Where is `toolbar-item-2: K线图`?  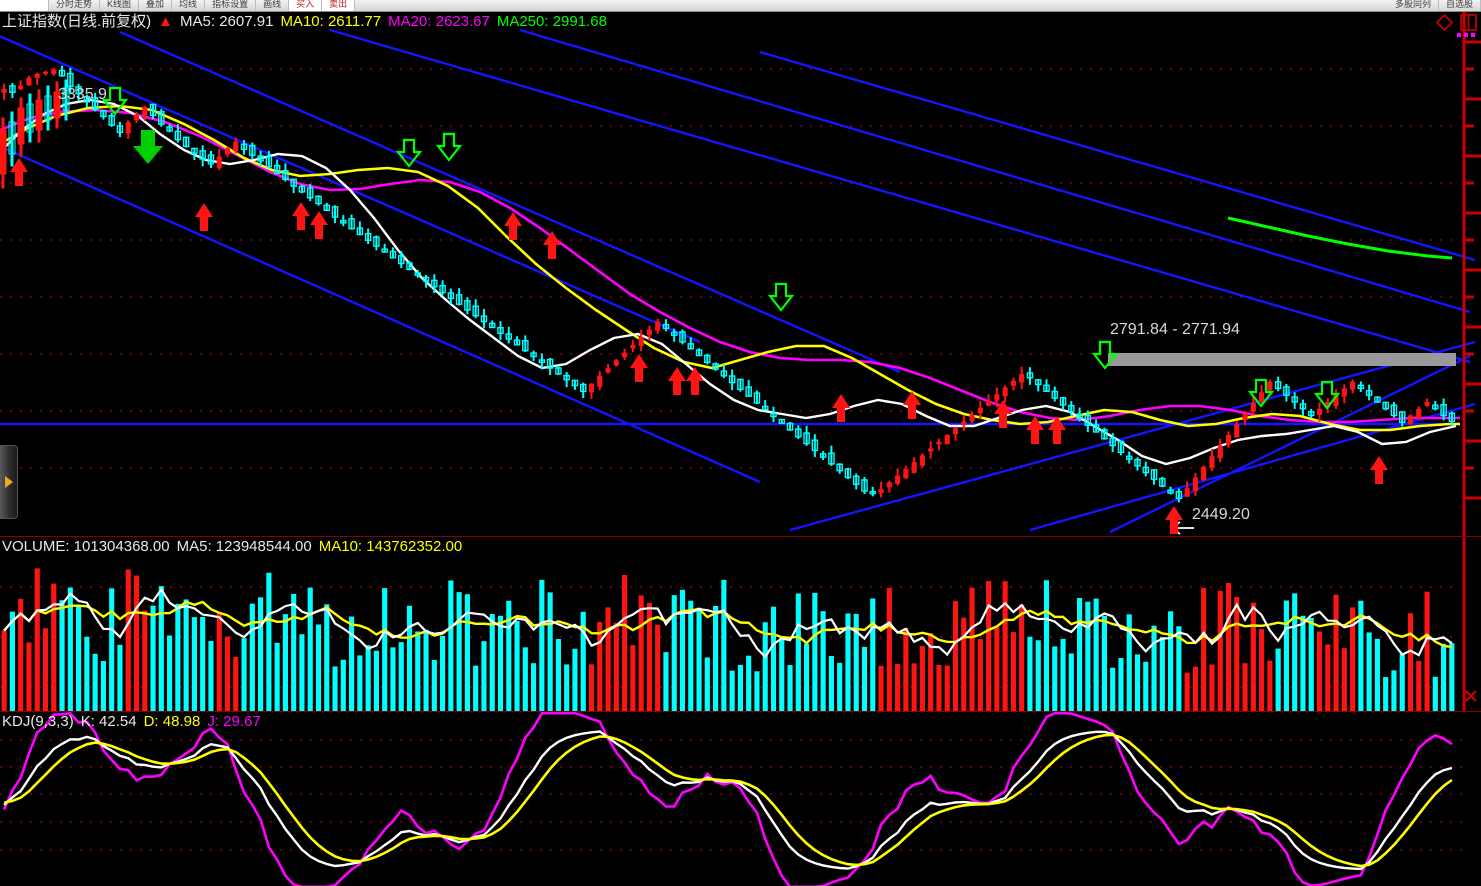 toolbar-item-2: K线图 is located at coordinates (120, 5).